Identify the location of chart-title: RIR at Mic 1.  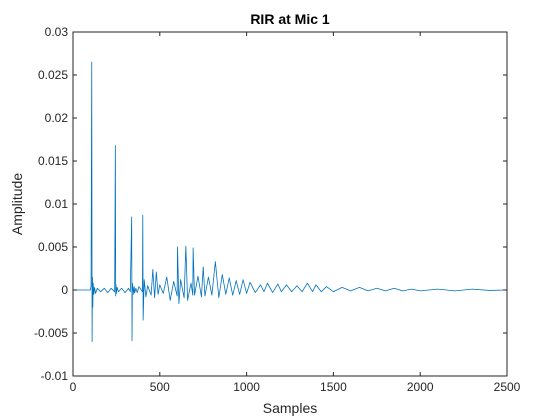
(290, 19).